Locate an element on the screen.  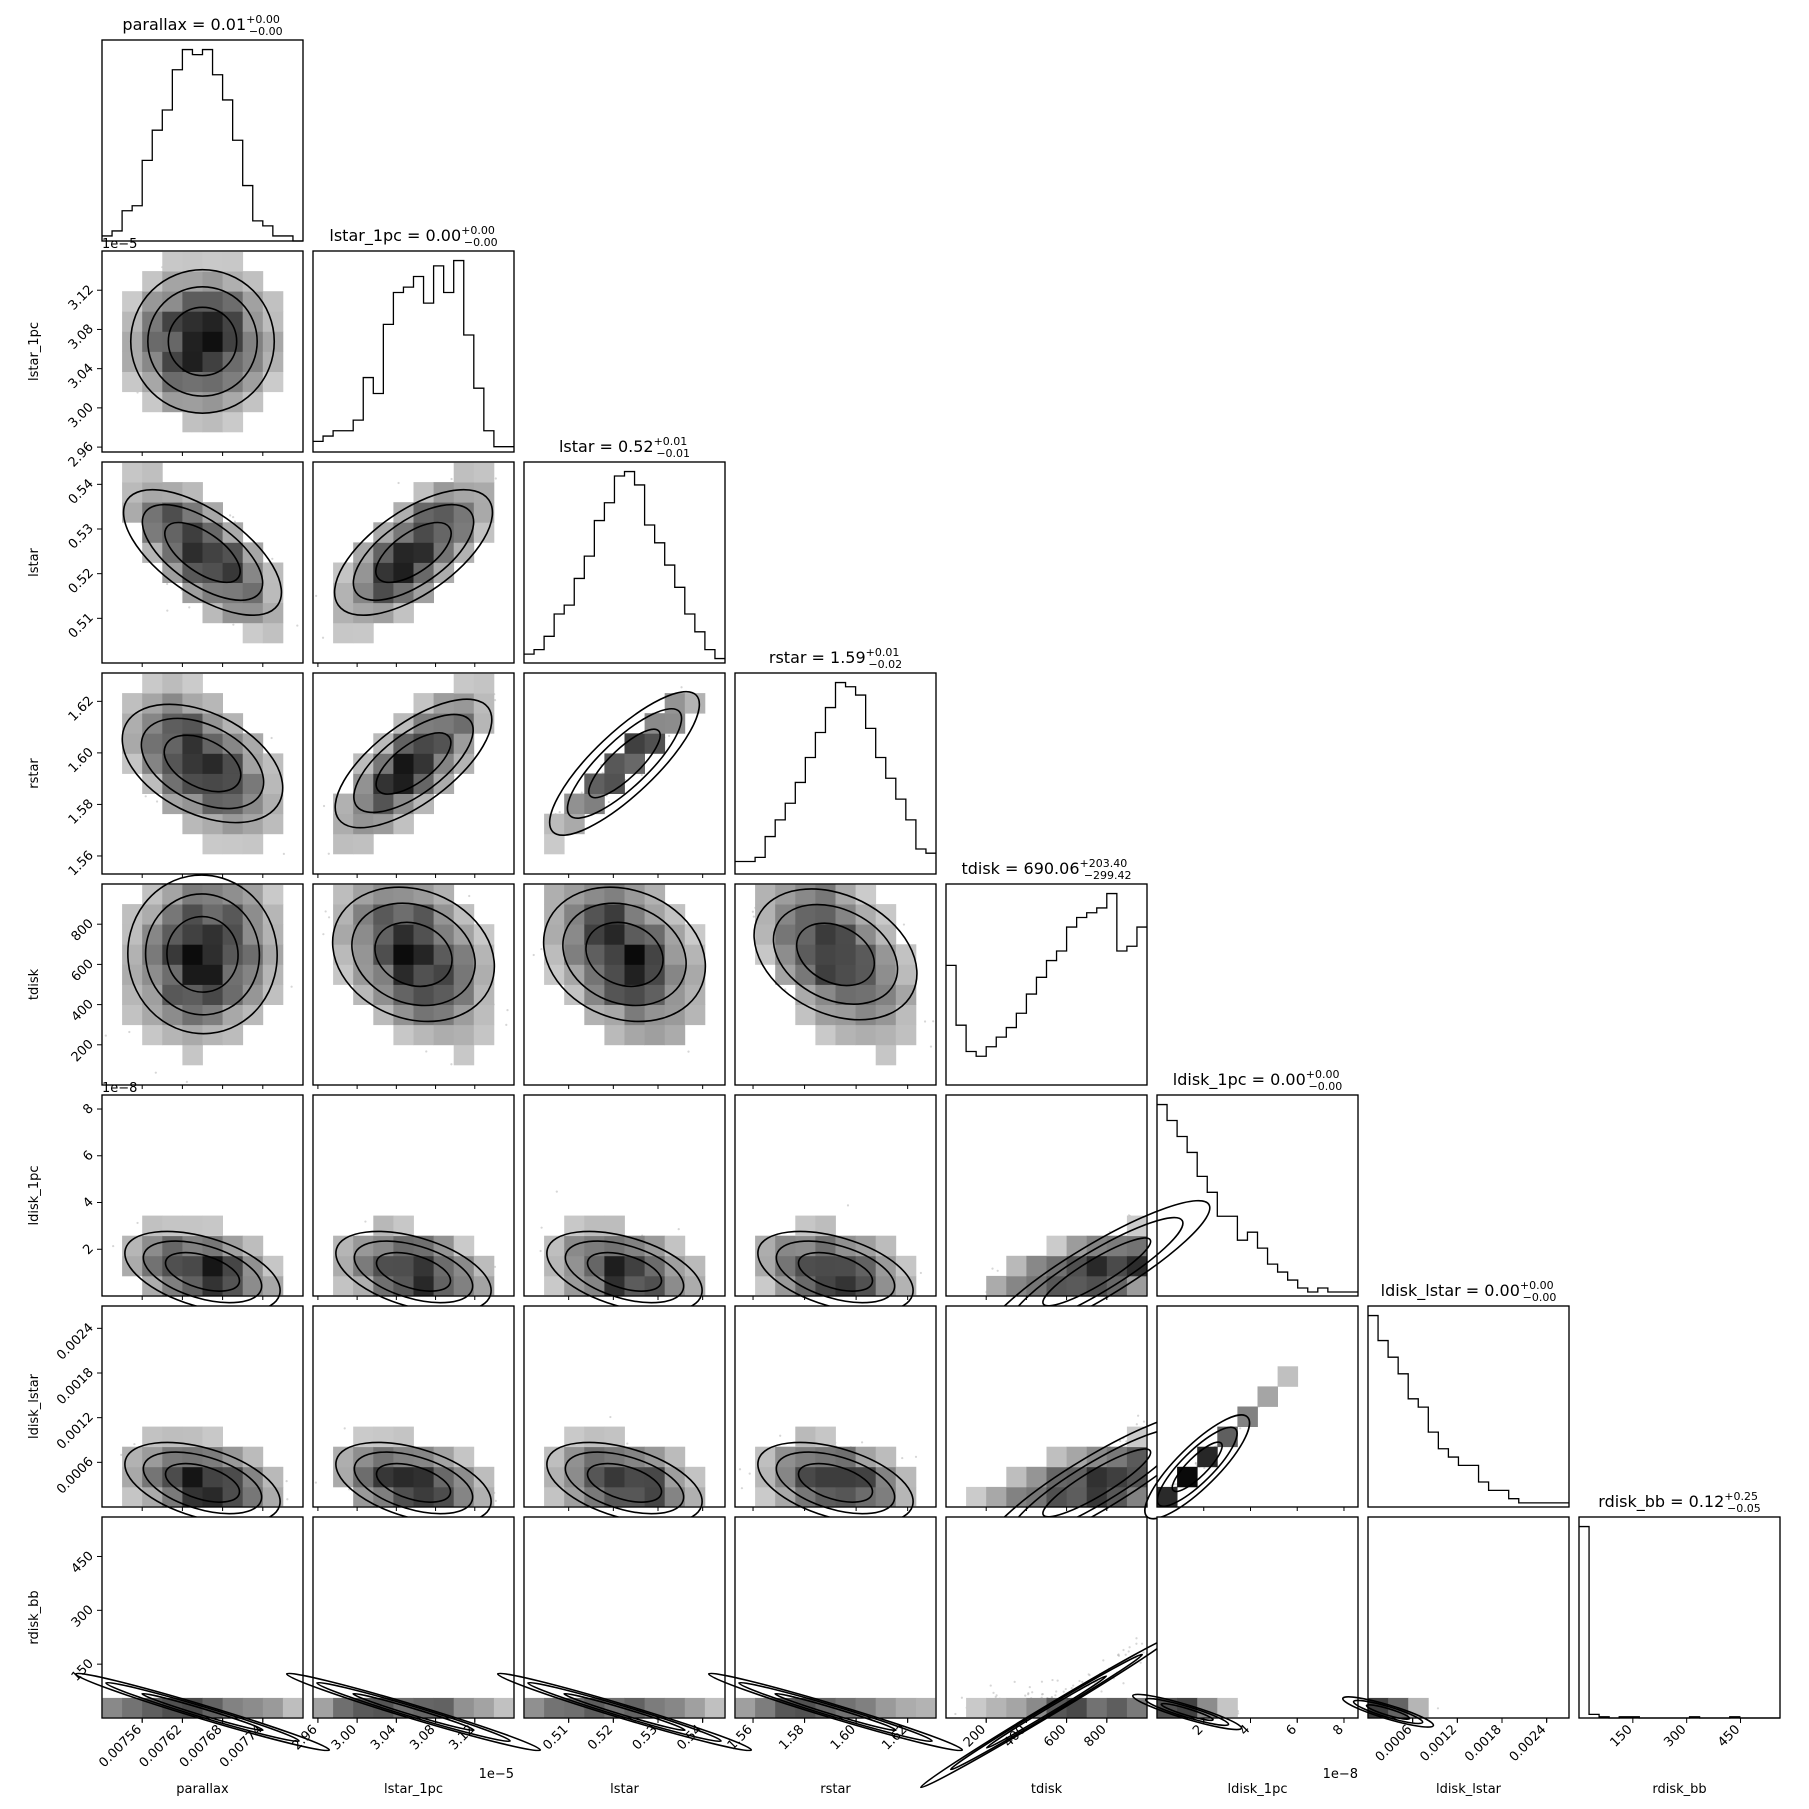
y-axis-label-tdisk: tdisk is located at coordinates (34, 984).